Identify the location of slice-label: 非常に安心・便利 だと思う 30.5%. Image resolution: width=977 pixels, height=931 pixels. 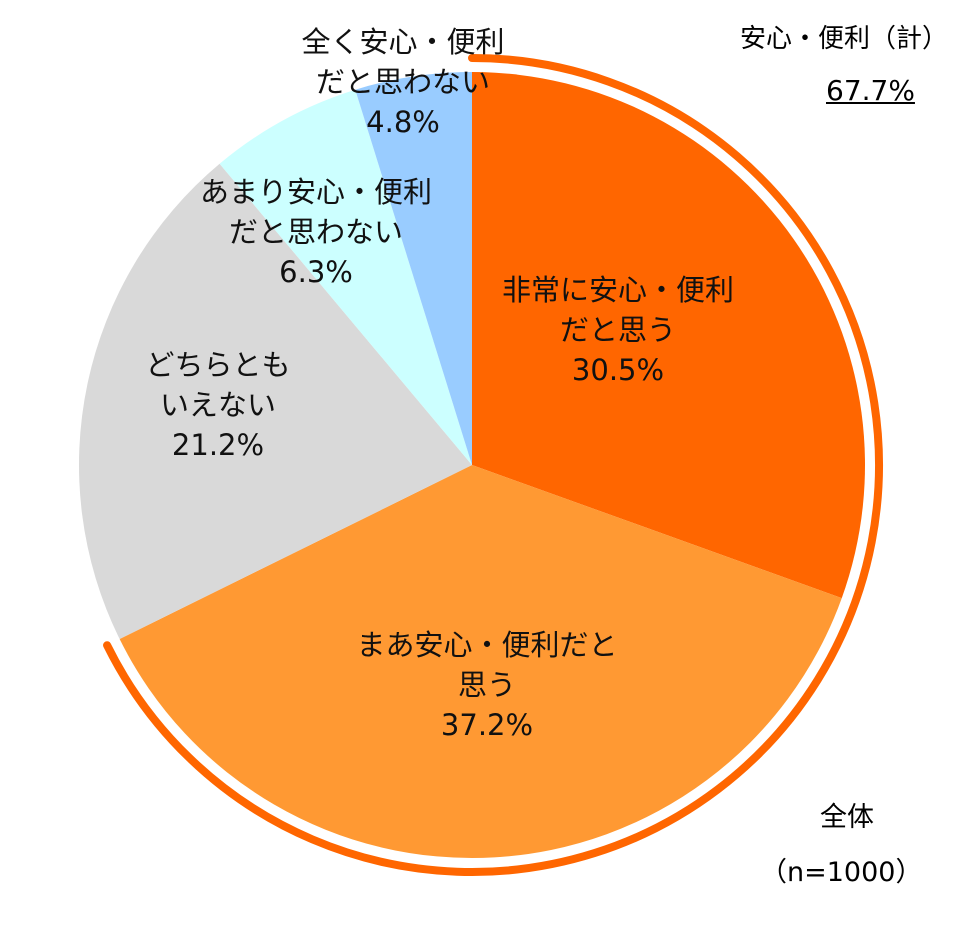
(618, 330).